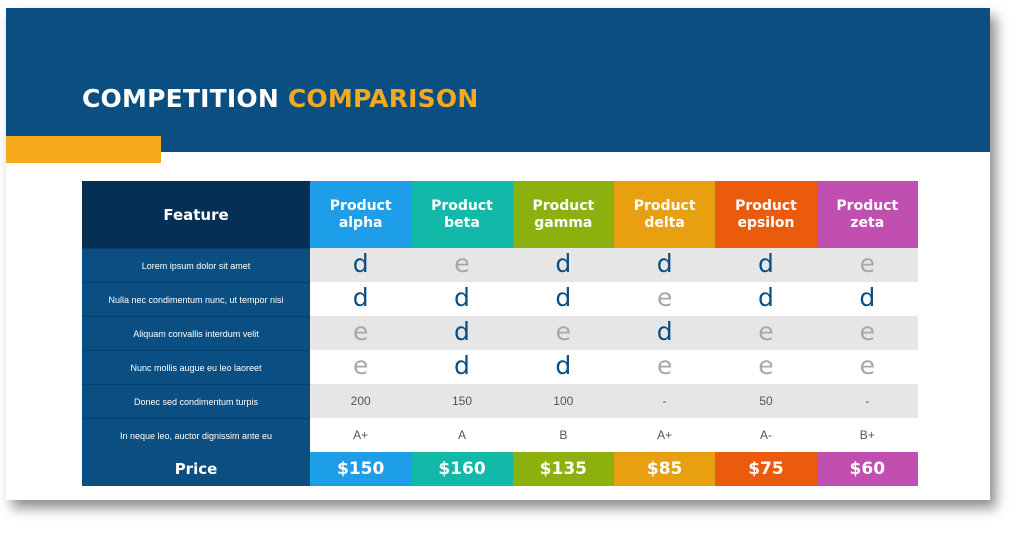 The image size is (1018, 535). I want to click on table-cell: 50, so click(766, 401).